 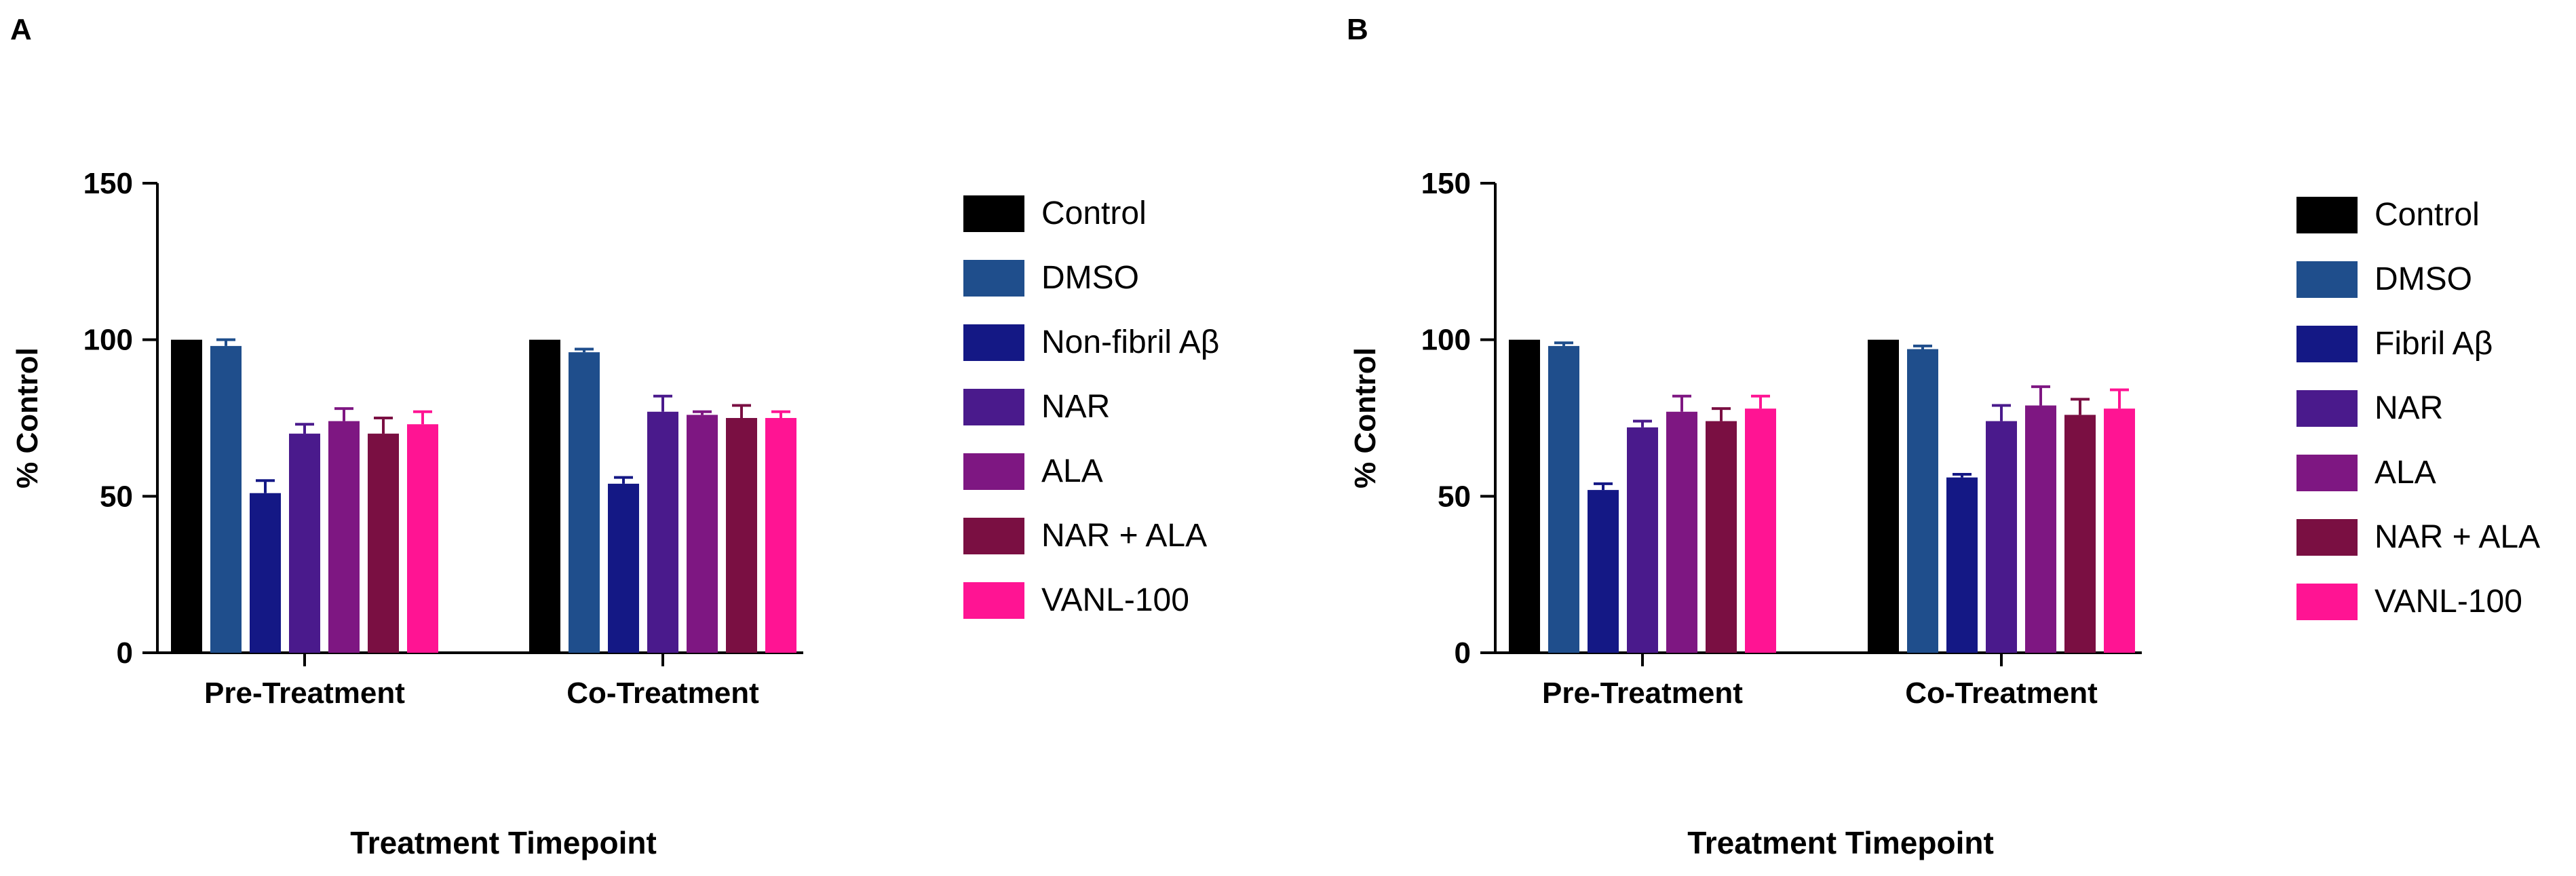 I want to click on legend-label: Fibril Aβ, so click(x=2434, y=344).